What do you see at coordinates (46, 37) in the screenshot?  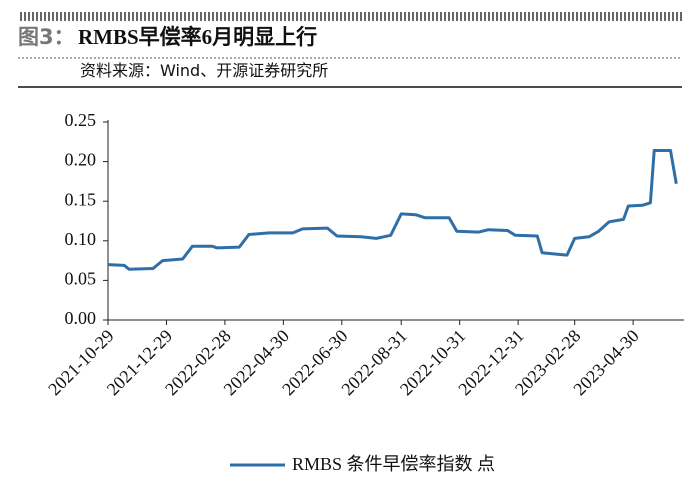 I see `figure-label: 图3：` at bounding box center [46, 37].